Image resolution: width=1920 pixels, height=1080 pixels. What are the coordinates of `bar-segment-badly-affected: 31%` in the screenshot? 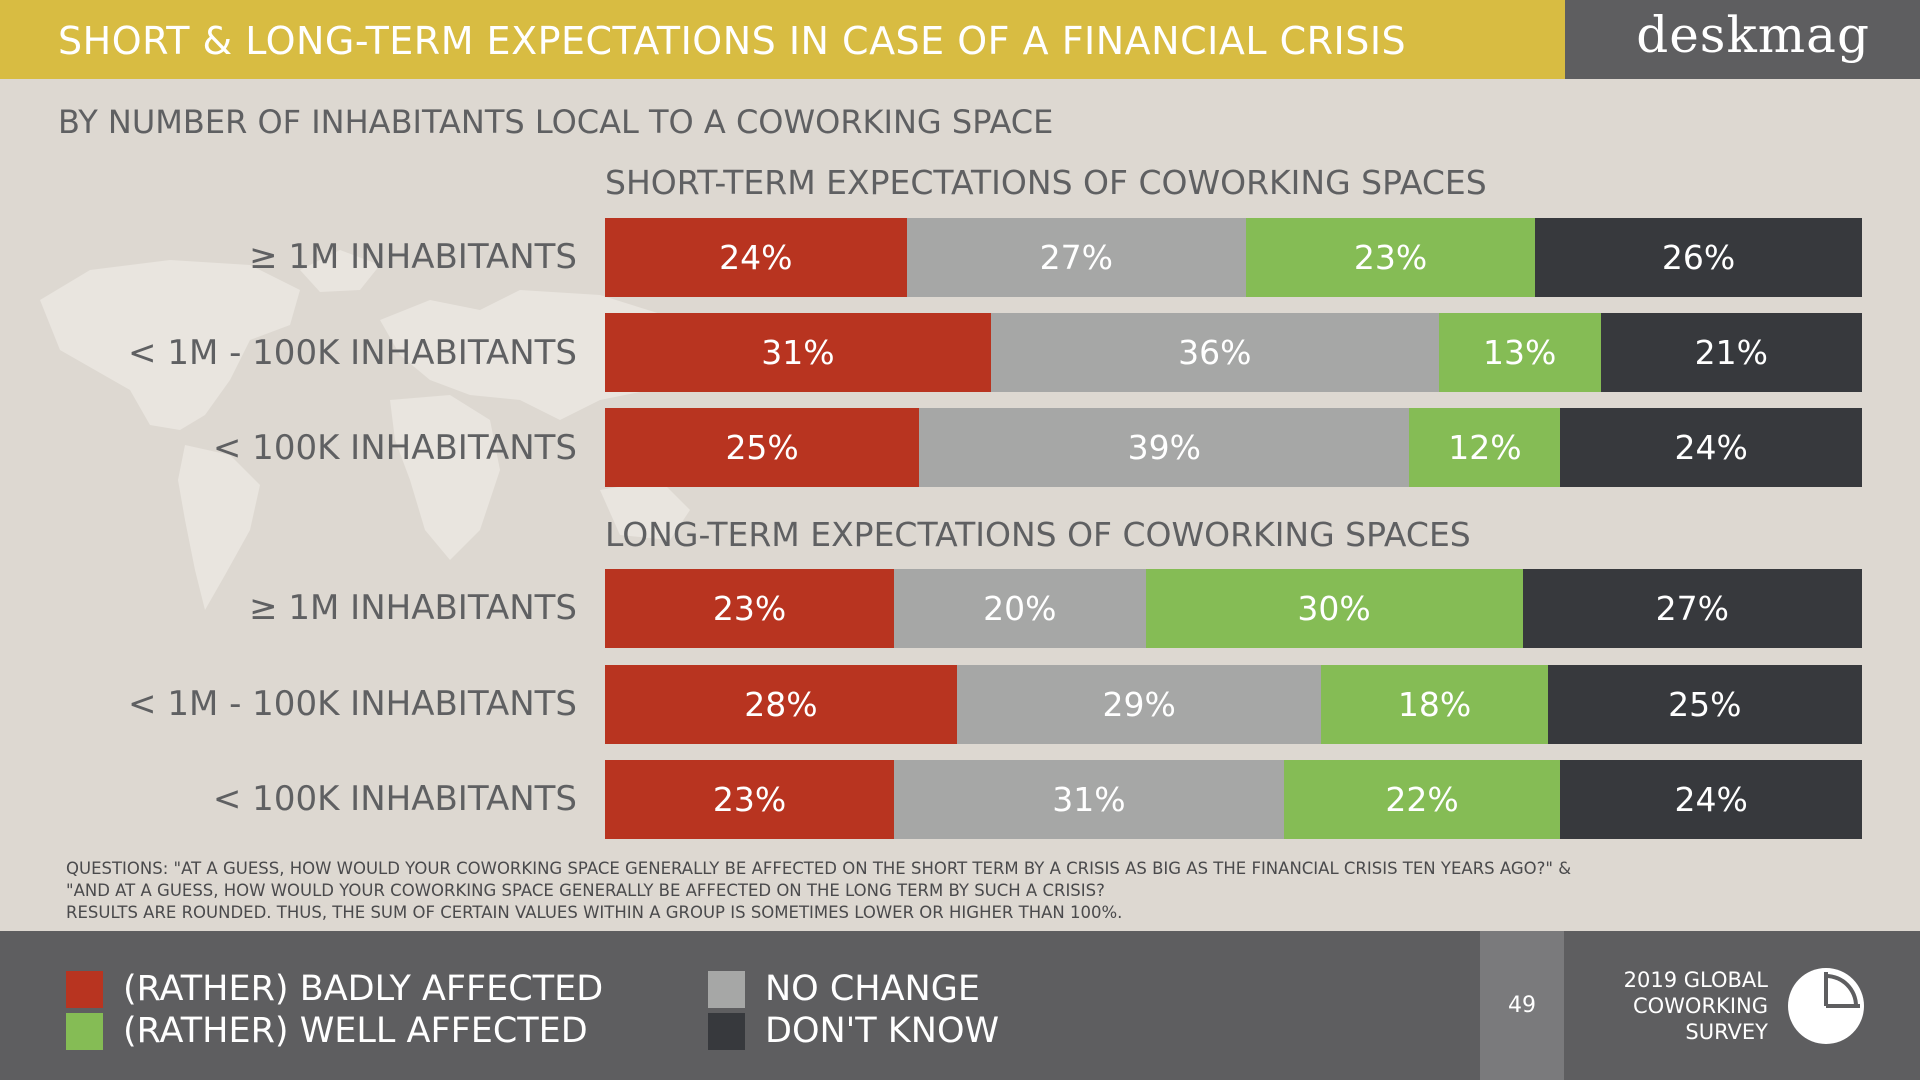 It's located at (798, 352).